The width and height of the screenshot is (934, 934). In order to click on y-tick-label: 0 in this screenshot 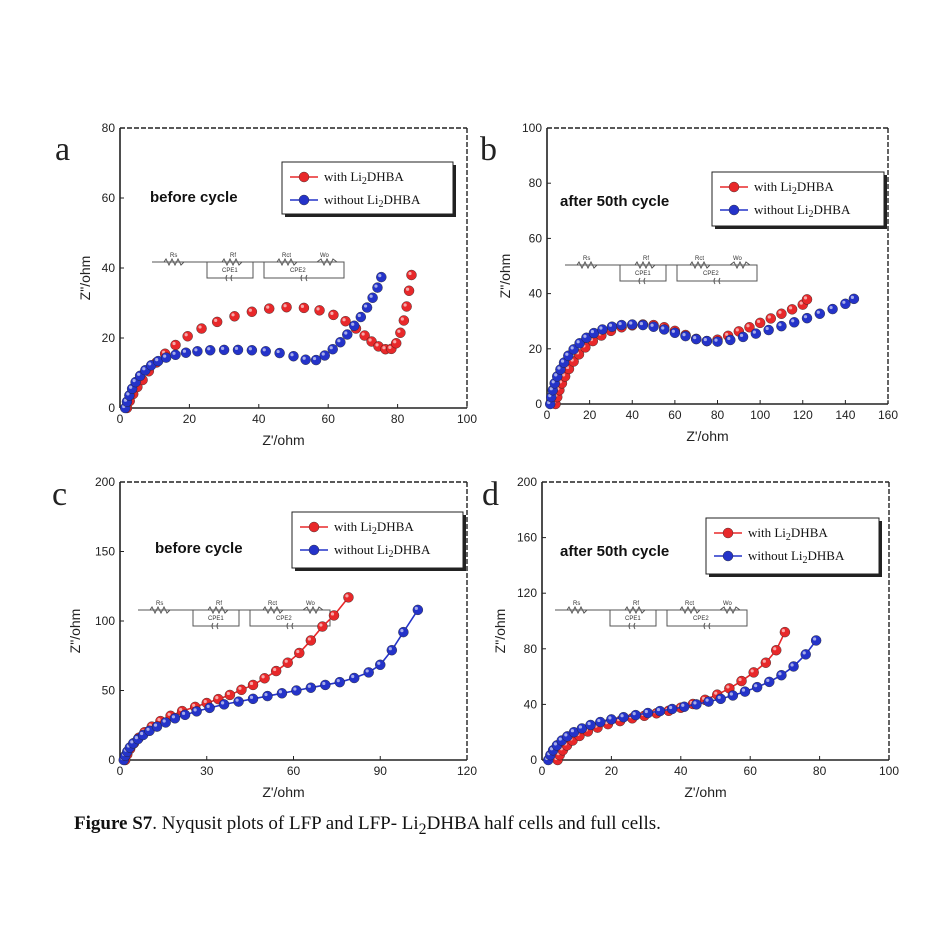, I will do `click(538, 404)`.